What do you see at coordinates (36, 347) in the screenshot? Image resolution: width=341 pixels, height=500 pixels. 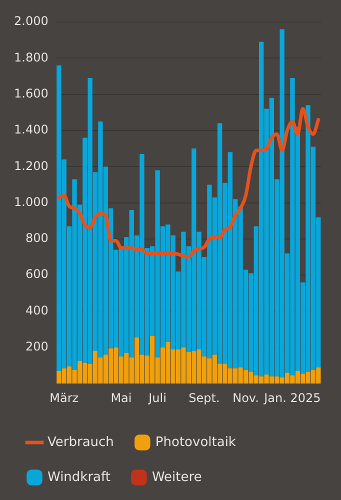 I see `y-tick-label: 200` at bounding box center [36, 347].